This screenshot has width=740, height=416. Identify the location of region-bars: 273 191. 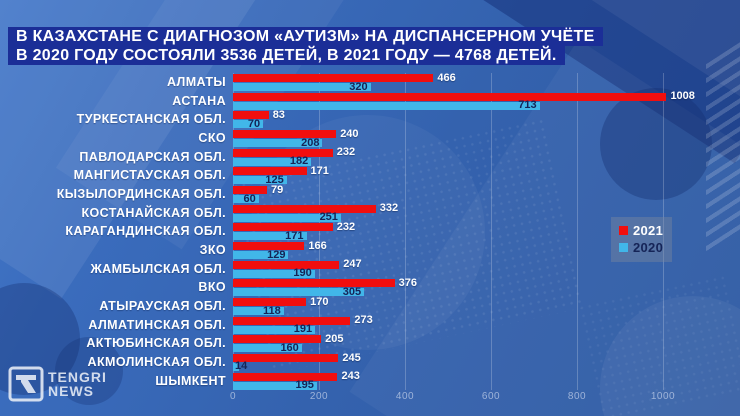
(486, 325).